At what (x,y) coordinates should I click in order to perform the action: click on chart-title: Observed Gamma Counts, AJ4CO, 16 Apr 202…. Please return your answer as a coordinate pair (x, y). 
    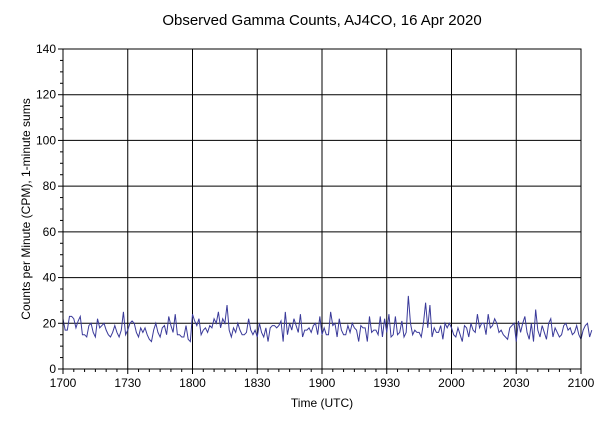
    Looking at the image, I should click on (321, 20).